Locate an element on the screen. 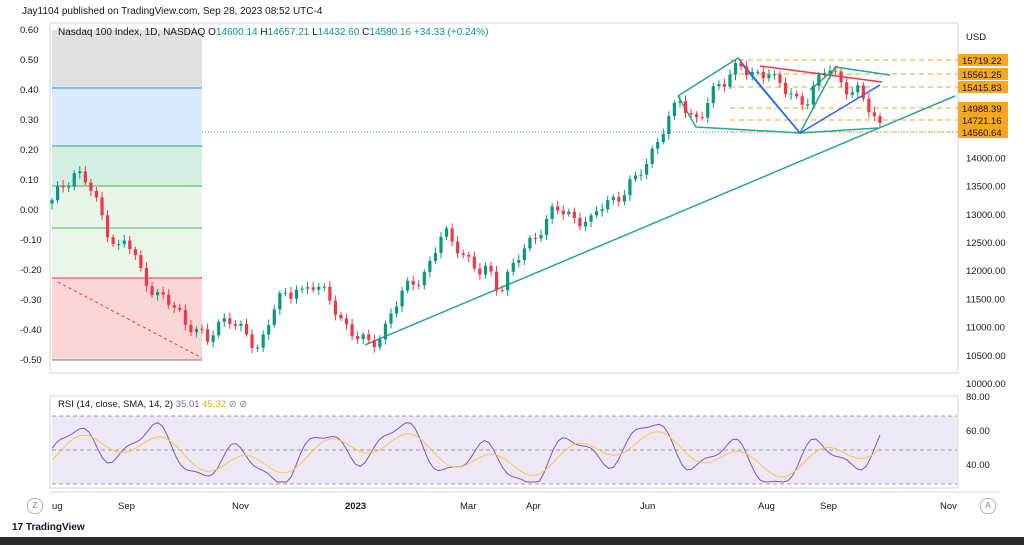  left-axis-tick: 0.20 is located at coordinates (29, 150).